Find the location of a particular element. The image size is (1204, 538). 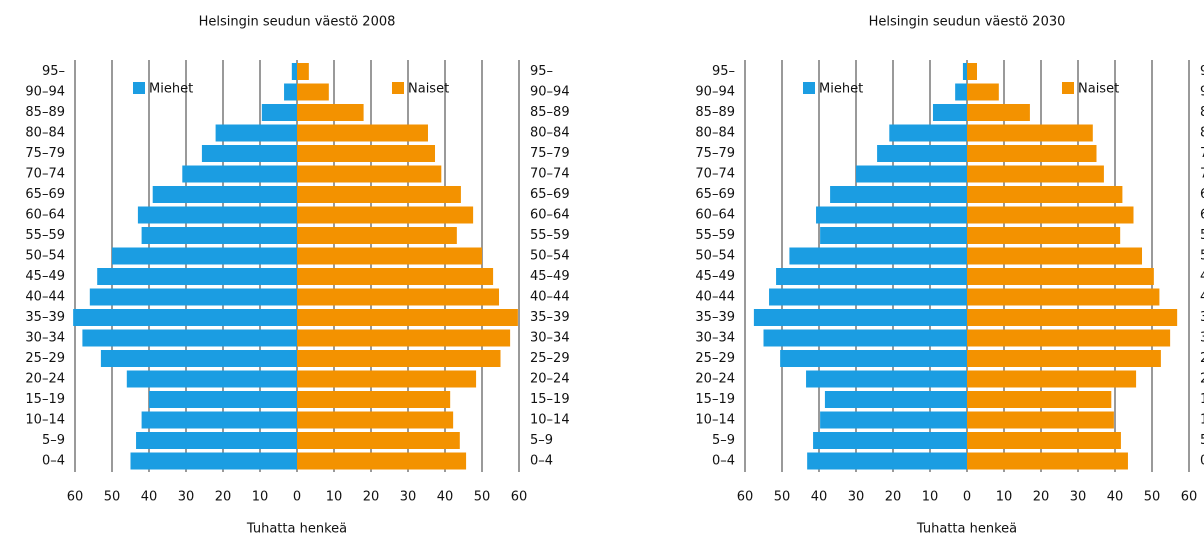

category-label-right: 20–24 is located at coordinates (550, 379).